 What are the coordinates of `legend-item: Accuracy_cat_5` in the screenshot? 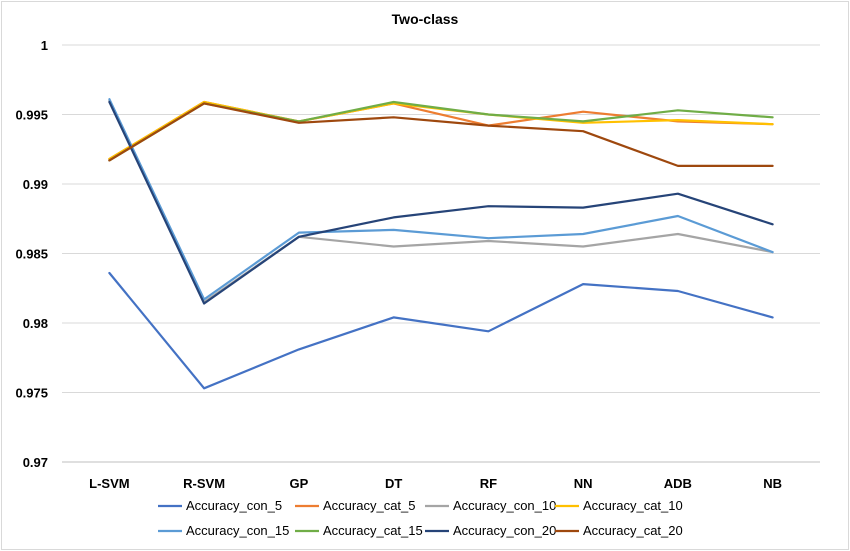 It's located at (355, 505).